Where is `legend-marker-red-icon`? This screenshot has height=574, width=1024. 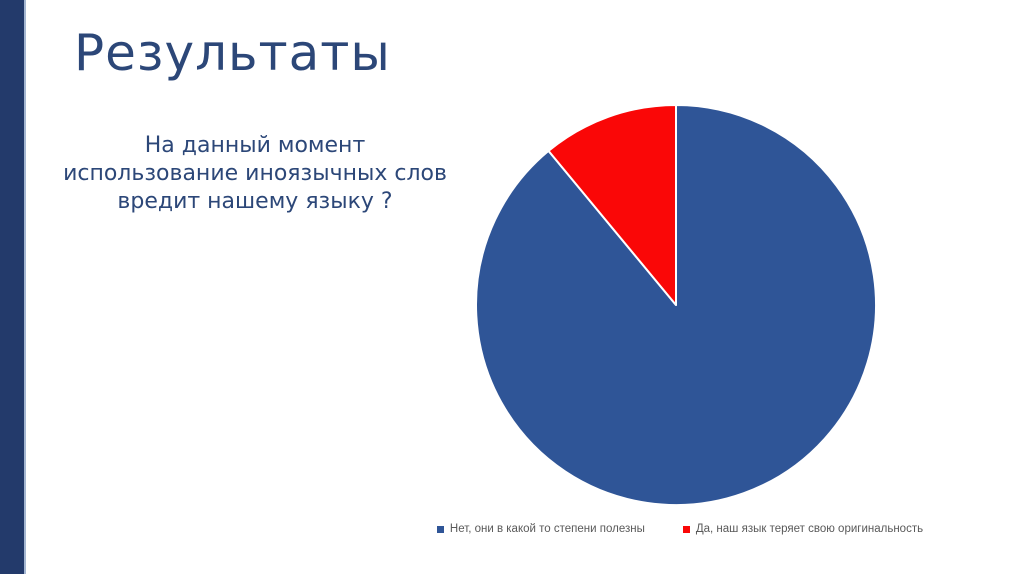
legend-marker-red-icon is located at coordinates (686, 529).